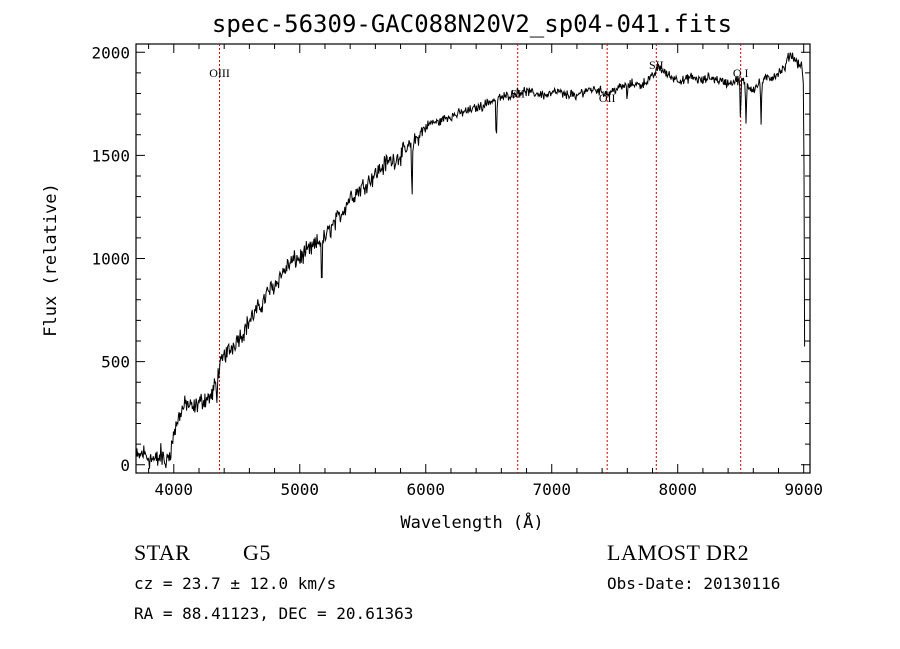  What do you see at coordinates (471, 522) in the screenshot?
I see `x-axis-label: Wavelength (Å)` at bounding box center [471, 522].